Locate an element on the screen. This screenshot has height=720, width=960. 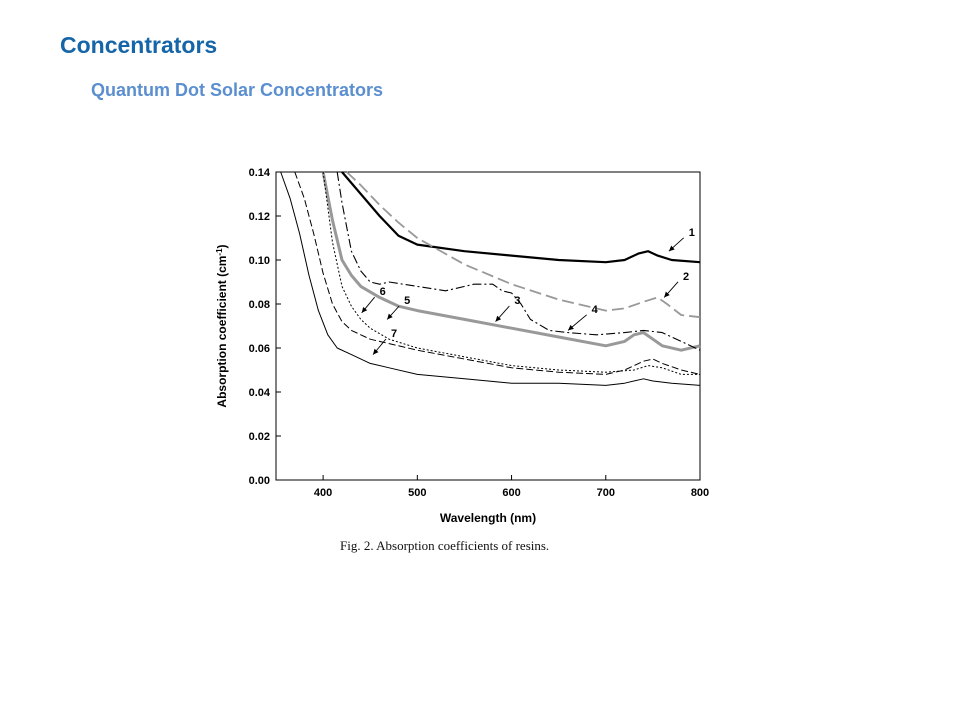
slide-subtitle: Quantum Dot Solar Concentrators is located at coordinates (237, 90).